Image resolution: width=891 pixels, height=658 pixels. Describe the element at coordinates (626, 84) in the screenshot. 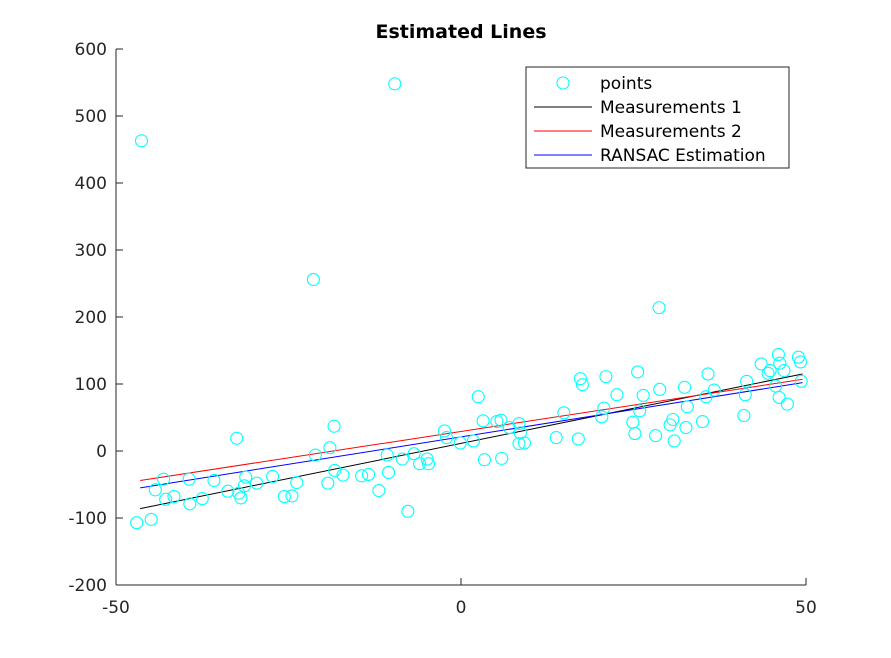

I see `legend-label: points` at that location.